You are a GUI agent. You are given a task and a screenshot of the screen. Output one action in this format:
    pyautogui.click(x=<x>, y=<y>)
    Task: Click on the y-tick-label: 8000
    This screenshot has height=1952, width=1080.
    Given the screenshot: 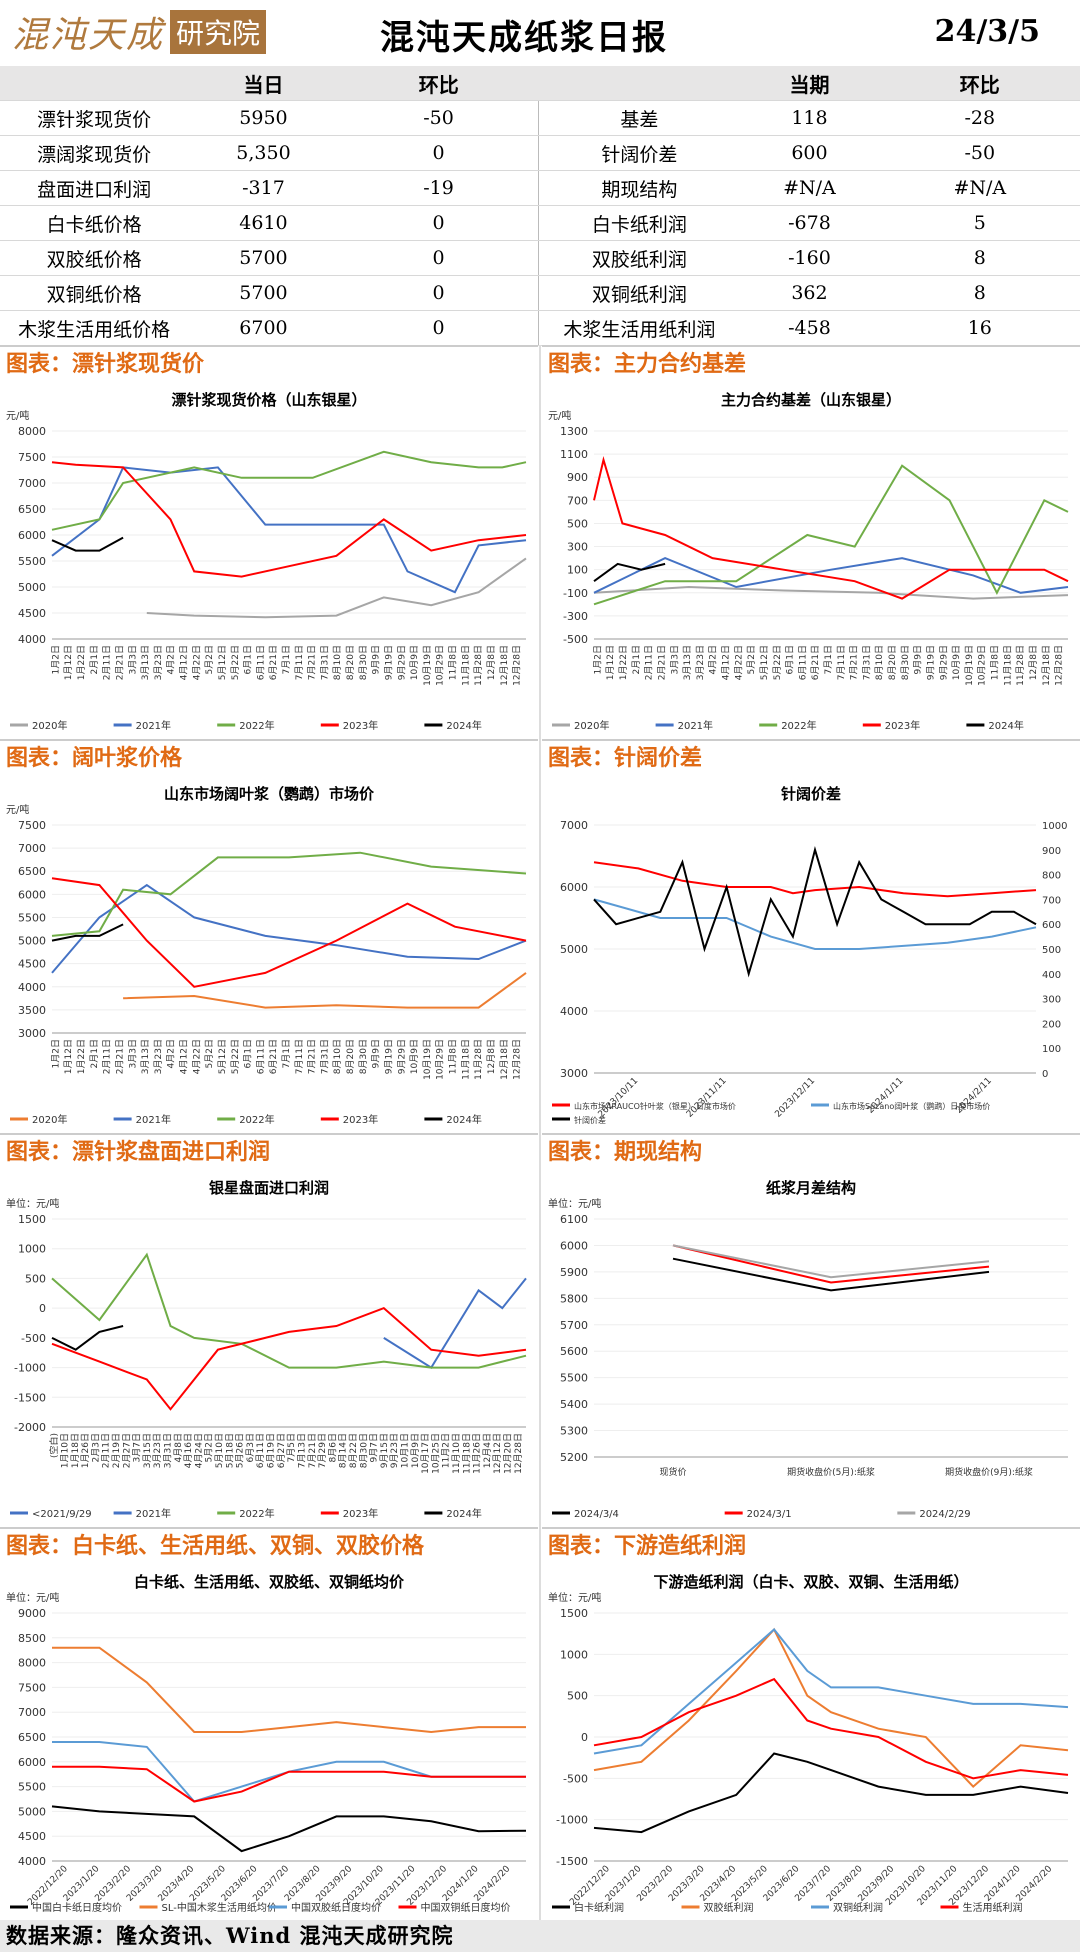 What is the action you would take?
    pyautogui.click(x=32, y=1663)
    